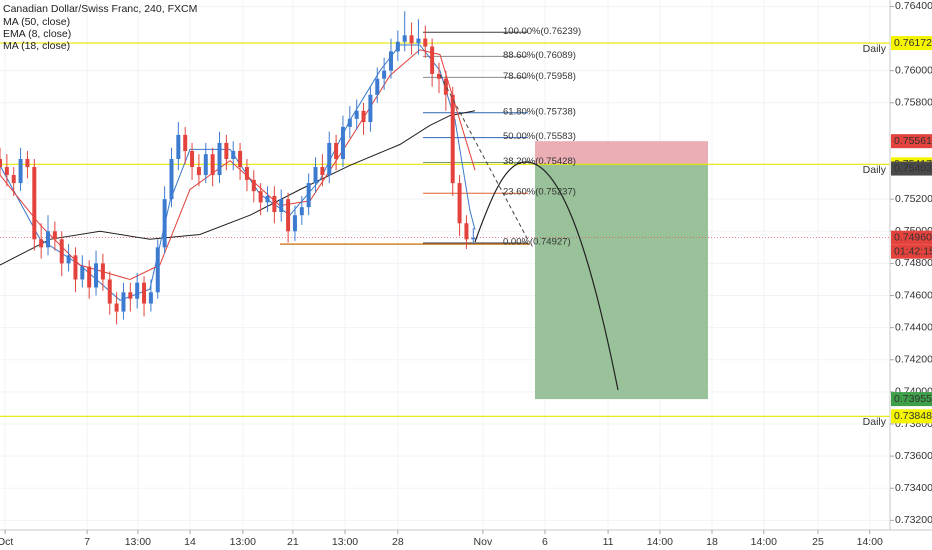  I want to click on fib-label: 38.20%(0.75428), so click(539, 161).